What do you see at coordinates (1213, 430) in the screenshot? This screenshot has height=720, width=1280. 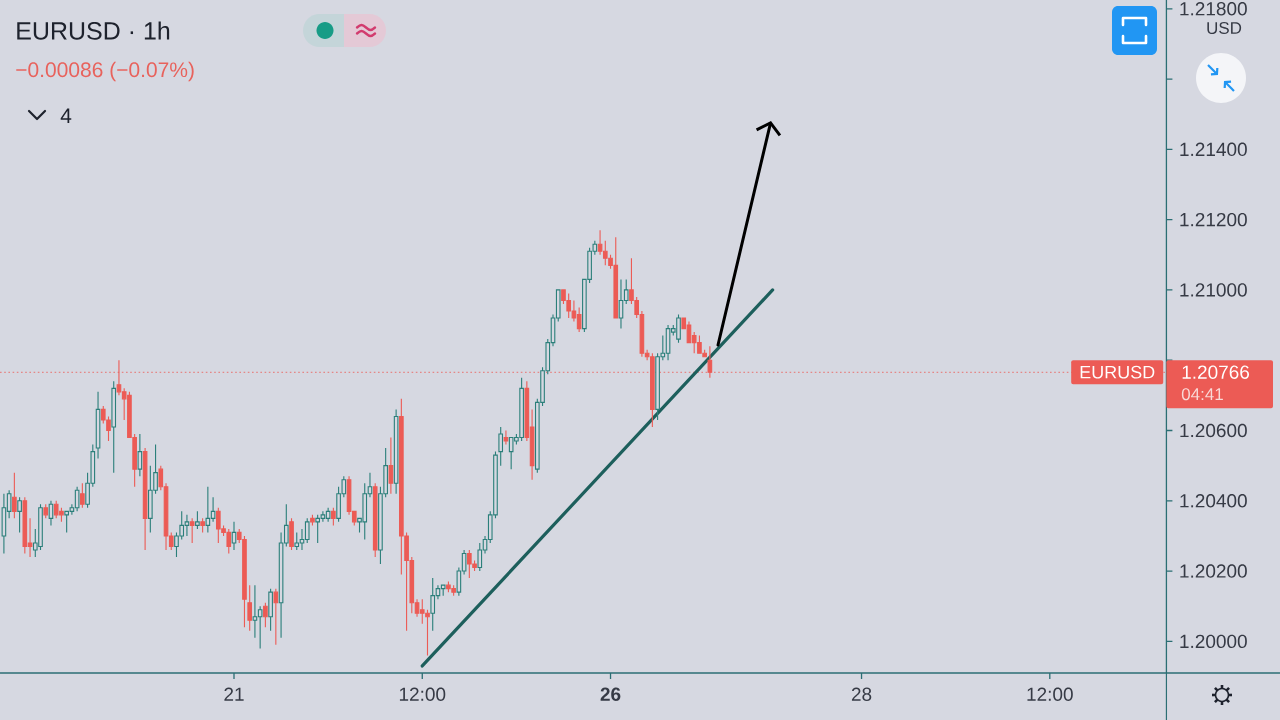 I see `y-tick-label: 1.20600` at bounding box center [1213, 430].